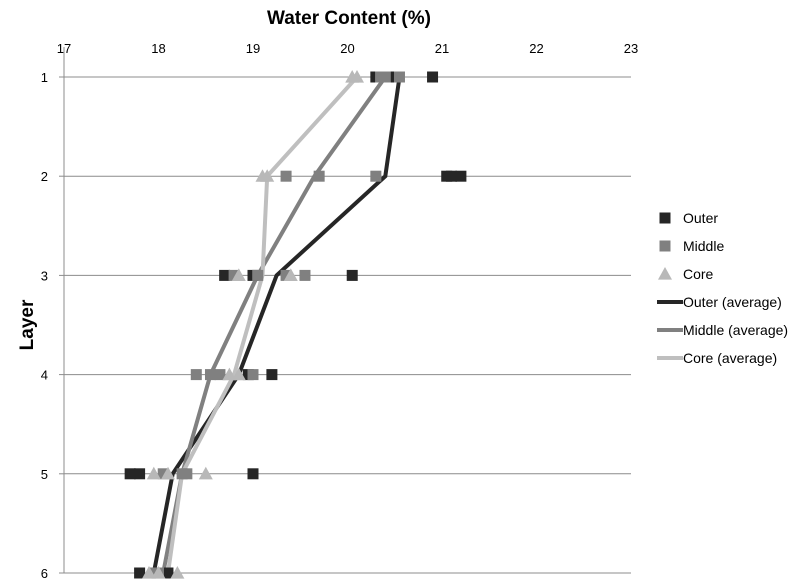 The image size is (804, 583). What do you see at coordinates (44, 77) in the screenshot?
I see `y-tick-label-1: 1` at bounding box center [44, 77].